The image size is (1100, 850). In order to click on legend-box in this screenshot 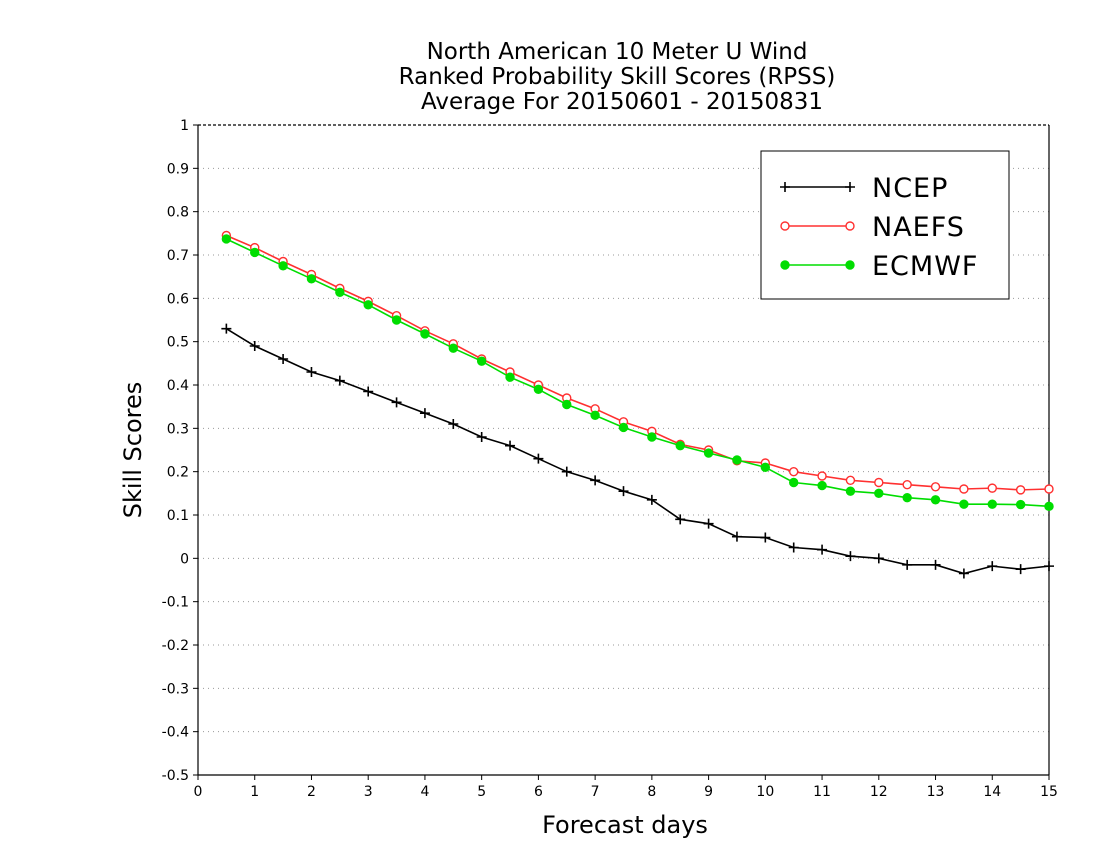, I will do `click(885, 225)`.